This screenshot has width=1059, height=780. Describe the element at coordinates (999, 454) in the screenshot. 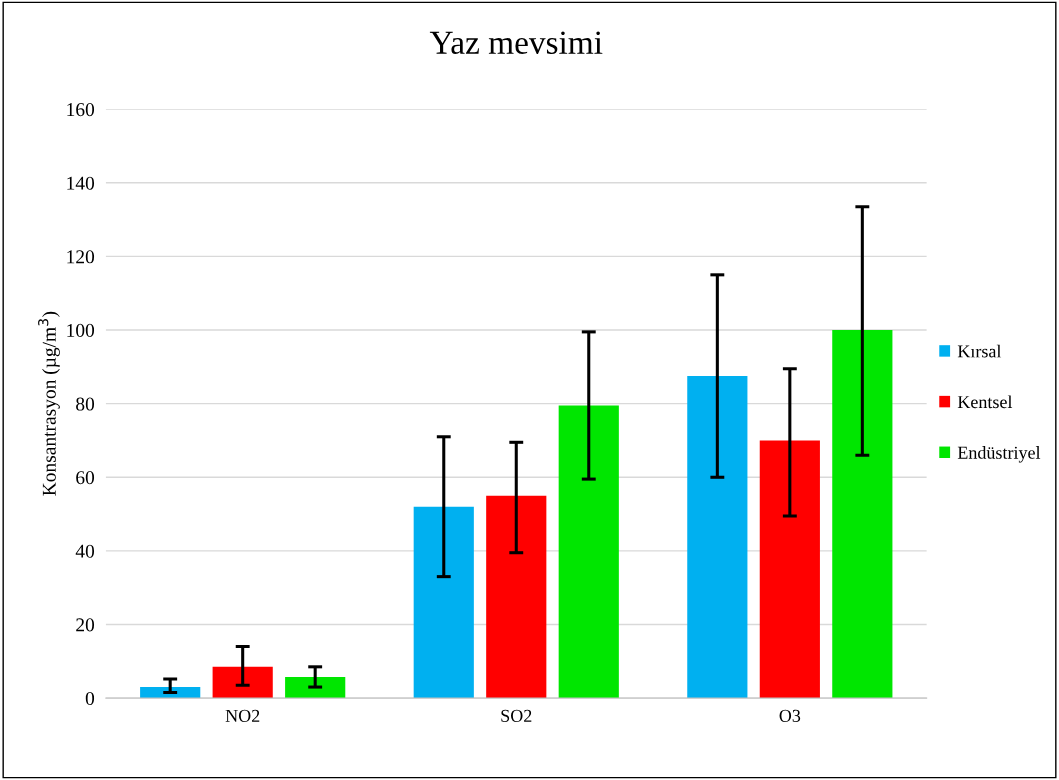

I see `legend-label: Endüstriyel` at that location.